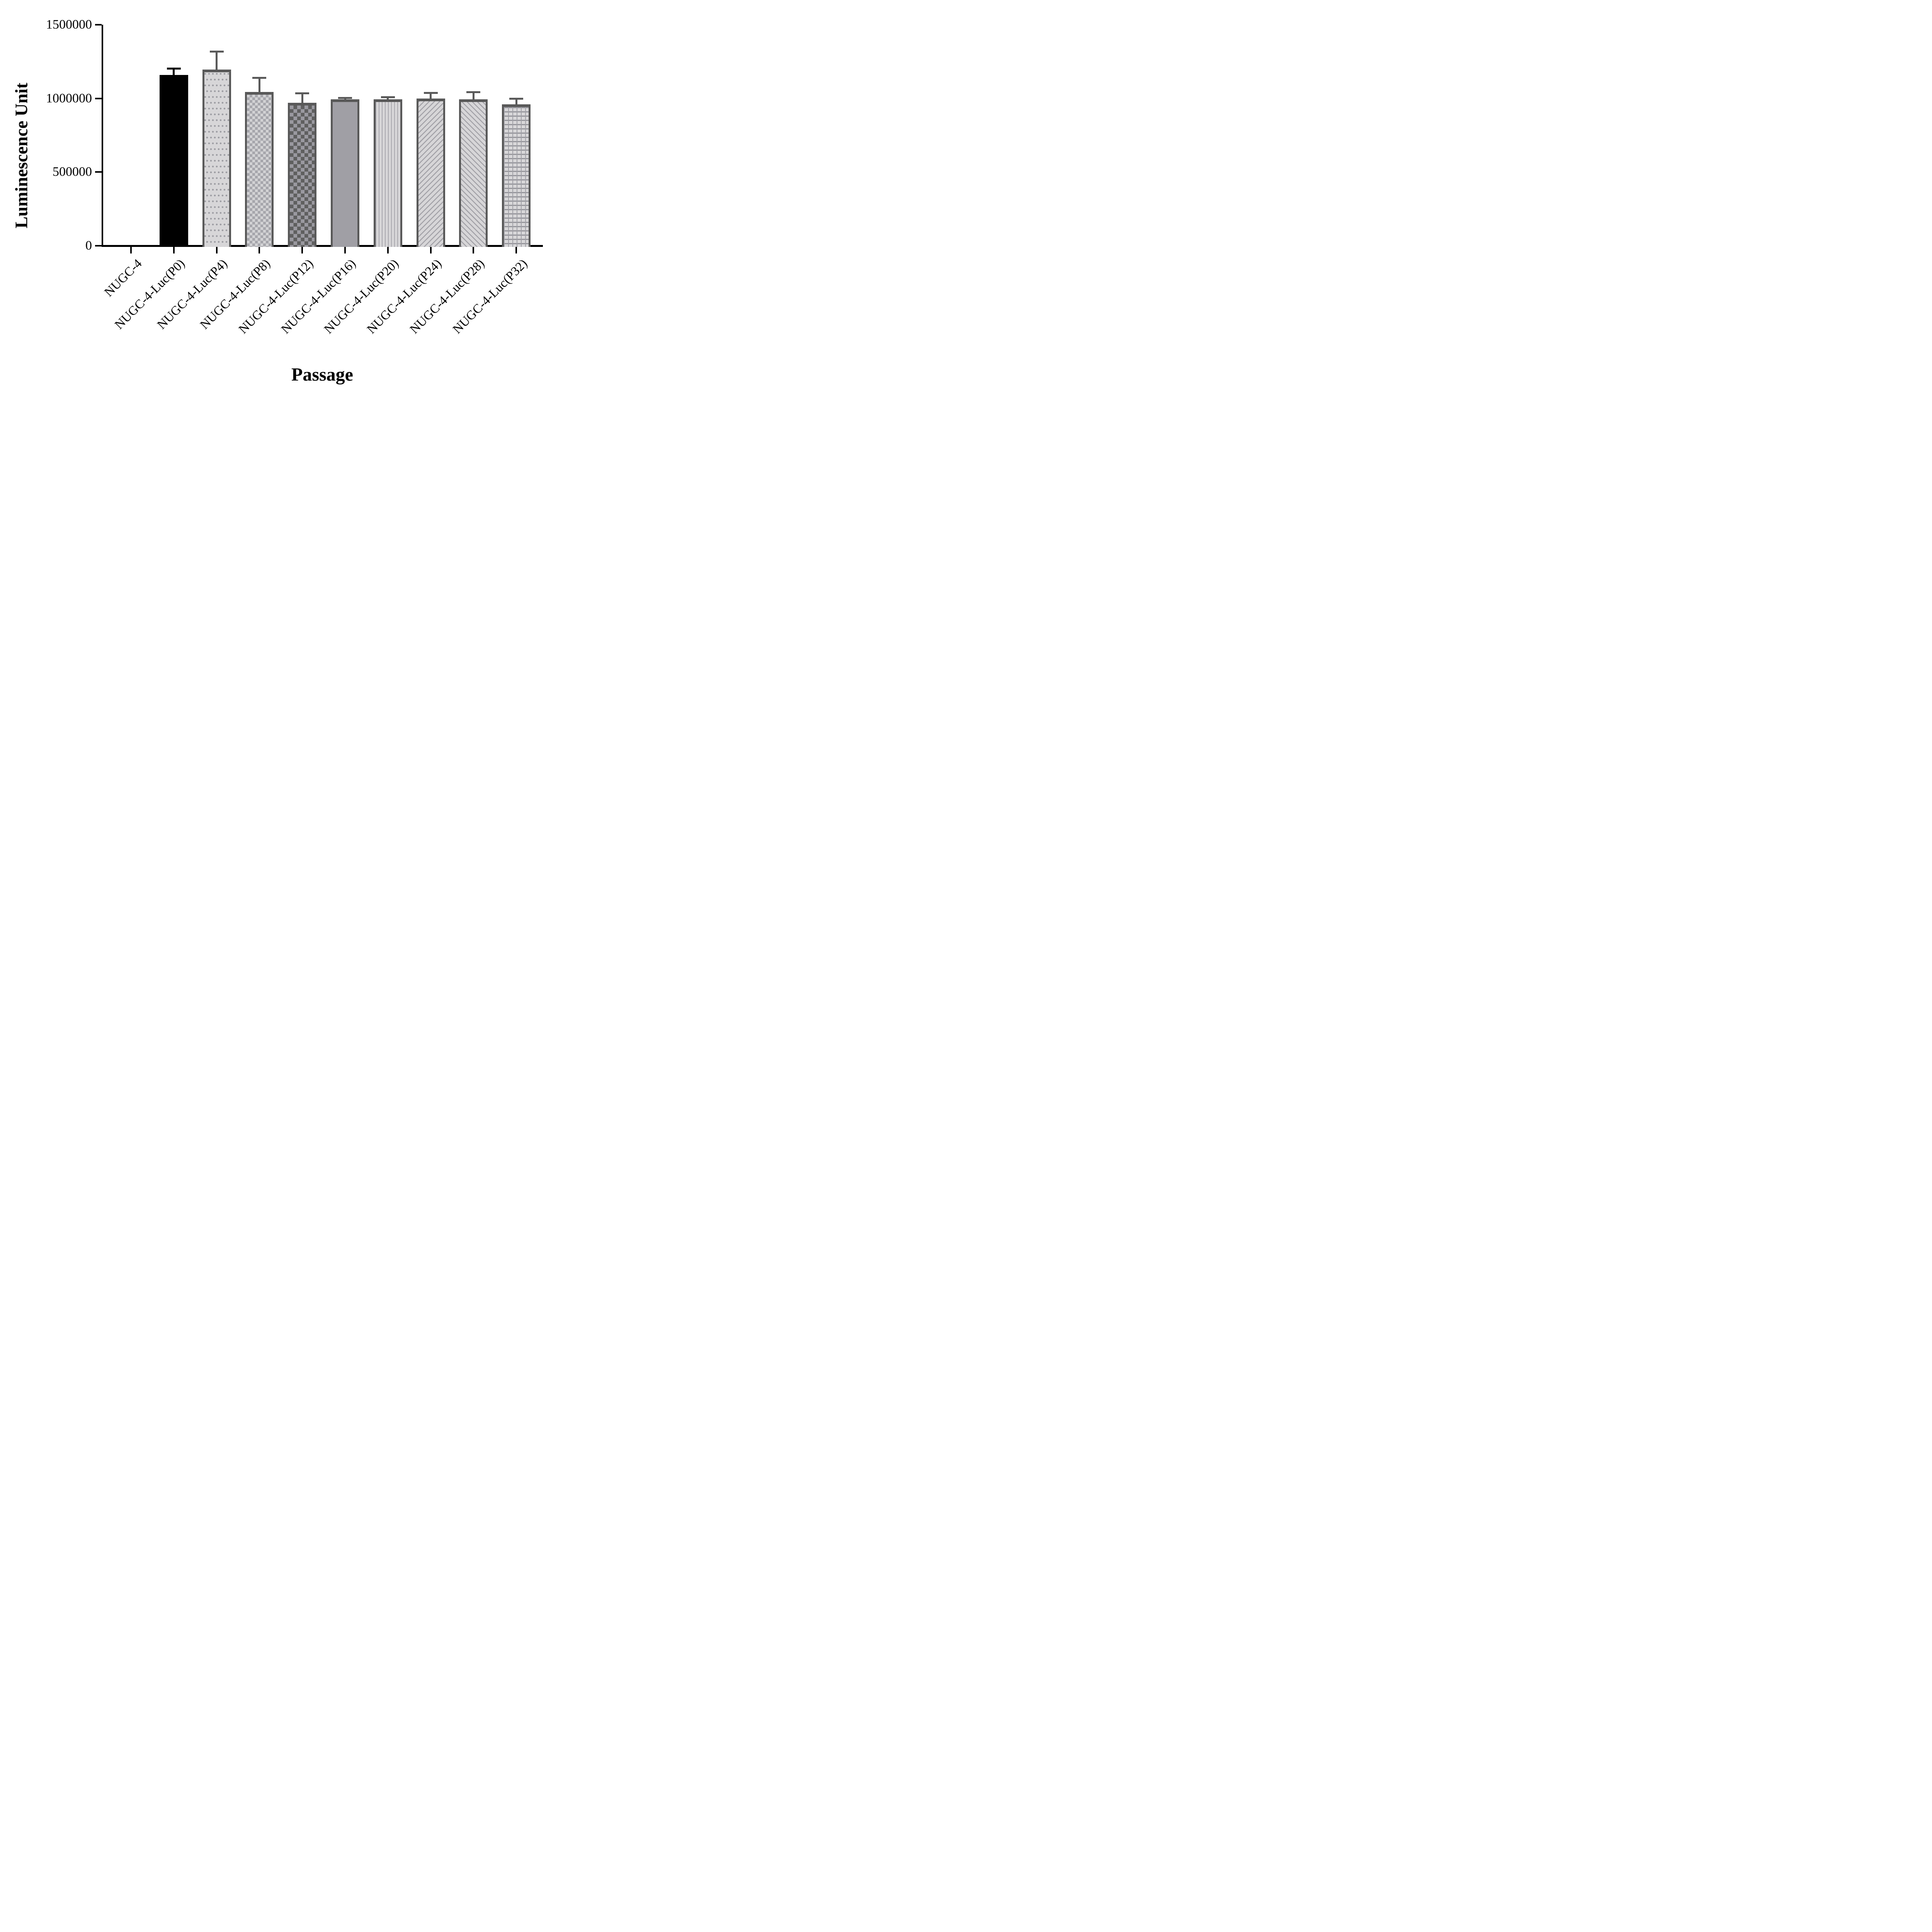 This screenshot has width=1932, height=1932. I want to click on error-bar-cap-nugc-4-luc-p4, so click(216, 51).